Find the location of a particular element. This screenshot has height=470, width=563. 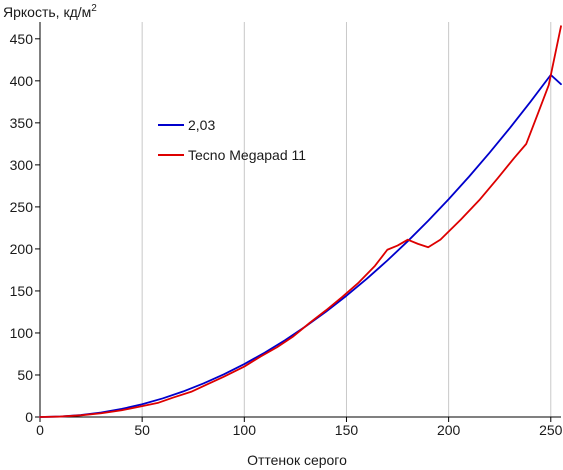

y-tick-label: 200 is located at coordinates (22, 249).